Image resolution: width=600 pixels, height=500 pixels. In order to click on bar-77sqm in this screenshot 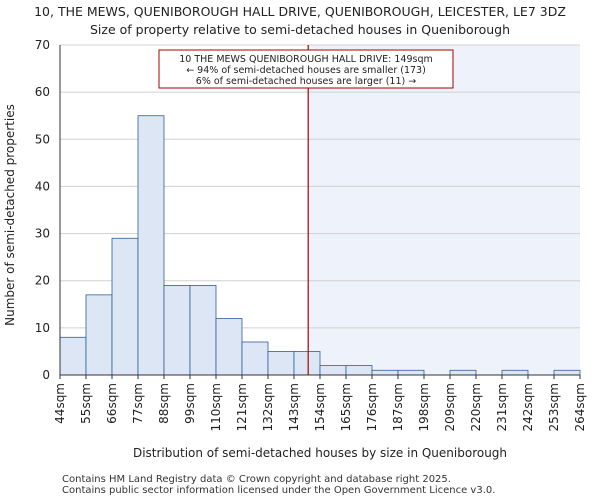, I will do `click(151, 245)`.